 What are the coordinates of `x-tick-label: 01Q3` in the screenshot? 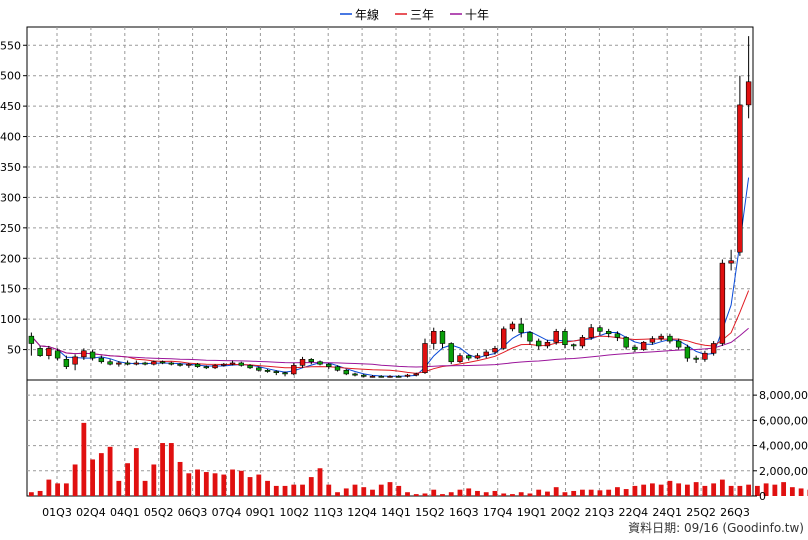 It's located at (57, 512).